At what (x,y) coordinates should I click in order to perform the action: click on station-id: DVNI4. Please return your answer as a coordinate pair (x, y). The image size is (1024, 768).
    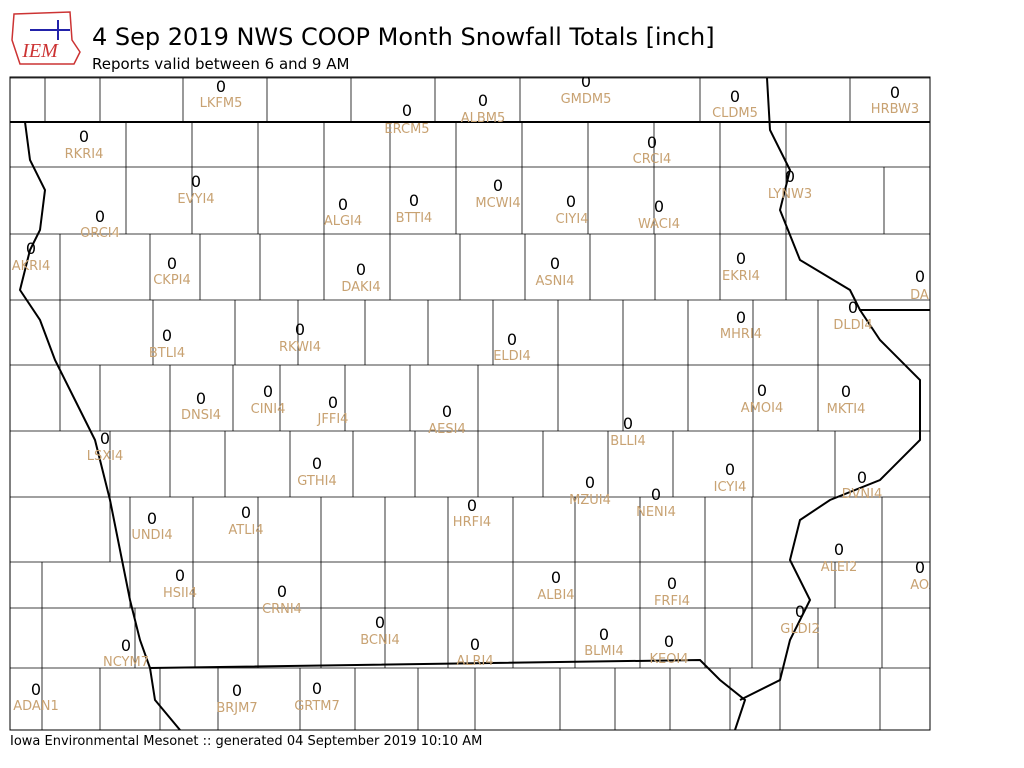
    Looking at the image, I should click on (862, 494).